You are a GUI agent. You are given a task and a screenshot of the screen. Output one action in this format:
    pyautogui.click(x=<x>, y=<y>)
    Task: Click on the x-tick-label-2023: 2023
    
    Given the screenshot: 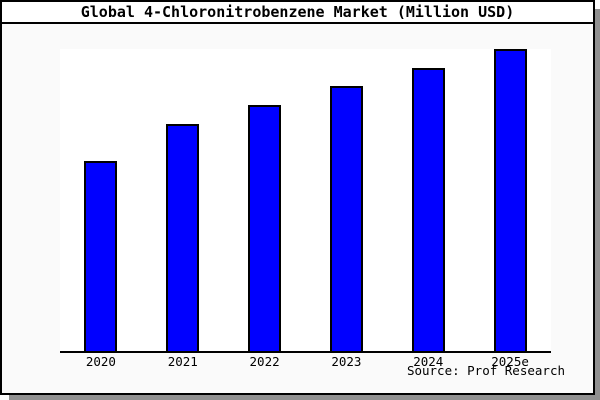 What is the action you would take?
    pyautogui.click(x=346, y=361)
    